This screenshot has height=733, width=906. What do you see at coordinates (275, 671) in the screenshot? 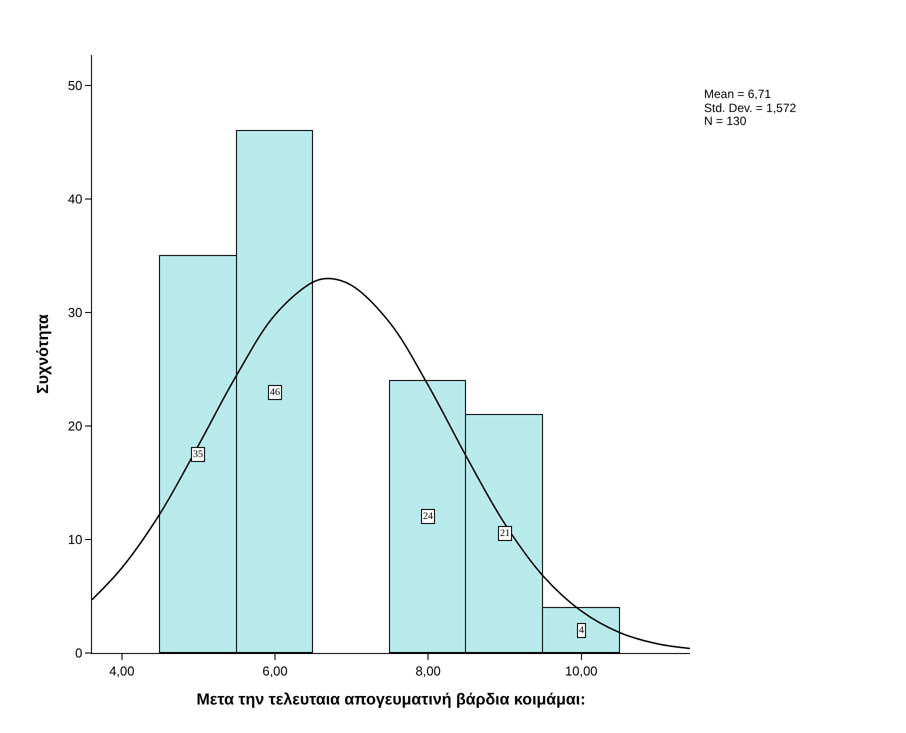
I see `x-tick-label: 6,00` at bounding box center [275, 671].